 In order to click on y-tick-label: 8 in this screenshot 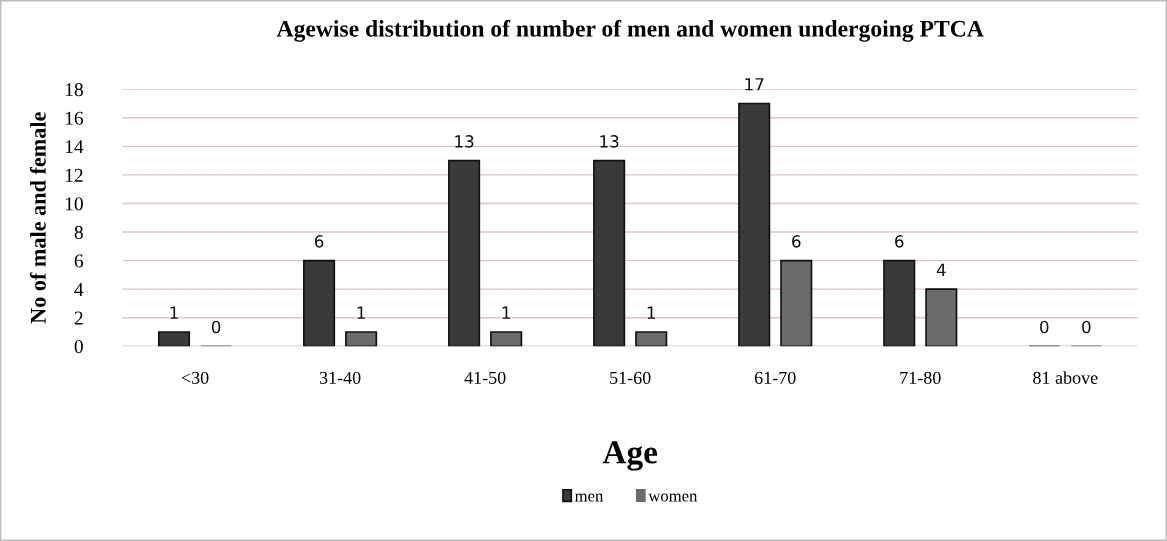, I will do `click(78, 232)`.